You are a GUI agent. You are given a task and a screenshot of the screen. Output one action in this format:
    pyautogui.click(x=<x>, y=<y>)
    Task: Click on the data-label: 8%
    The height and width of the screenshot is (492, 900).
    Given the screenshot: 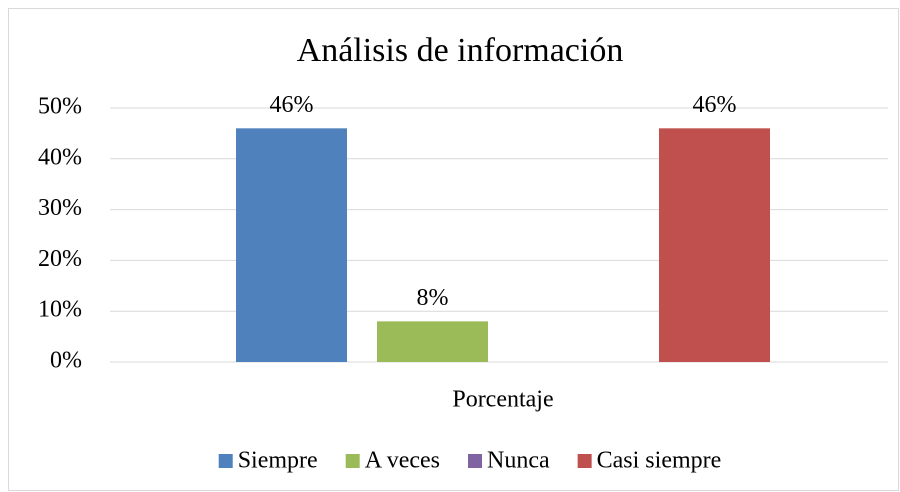 What is the action you would take?
    pyautogui.click(x=433, y=298)
    